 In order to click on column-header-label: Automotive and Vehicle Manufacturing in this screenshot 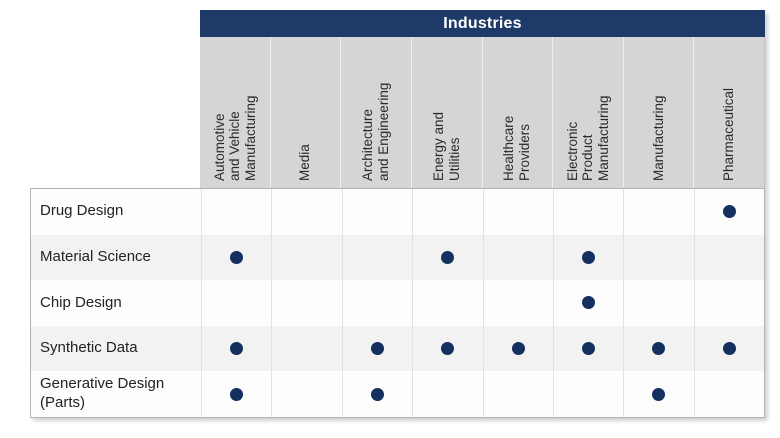, I will do `click(234, 138)`.